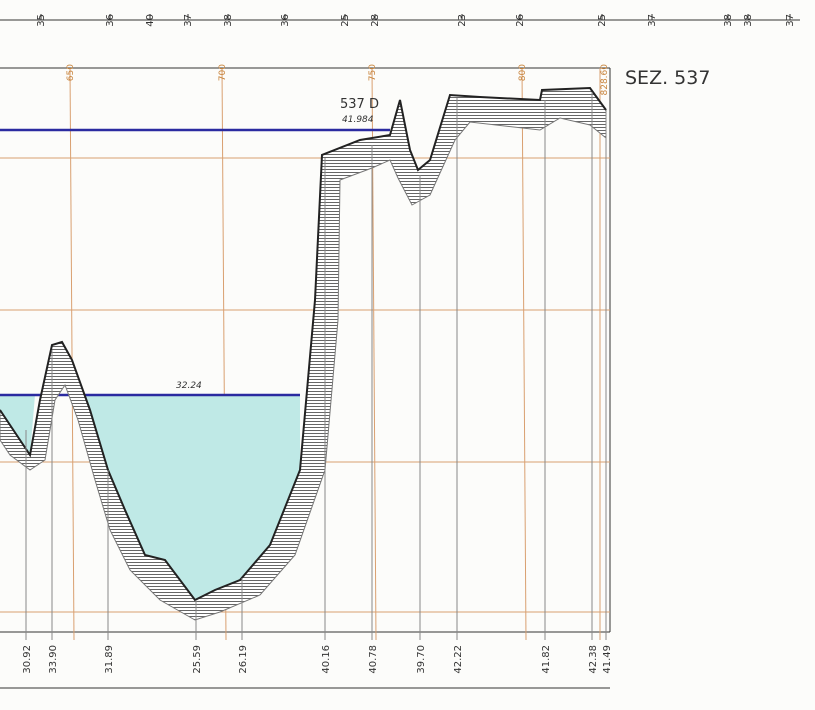 Image resolution: width=815 pixels, height=710 pixels. I want to click on elevation-label: 39.70, so click(421, 659).